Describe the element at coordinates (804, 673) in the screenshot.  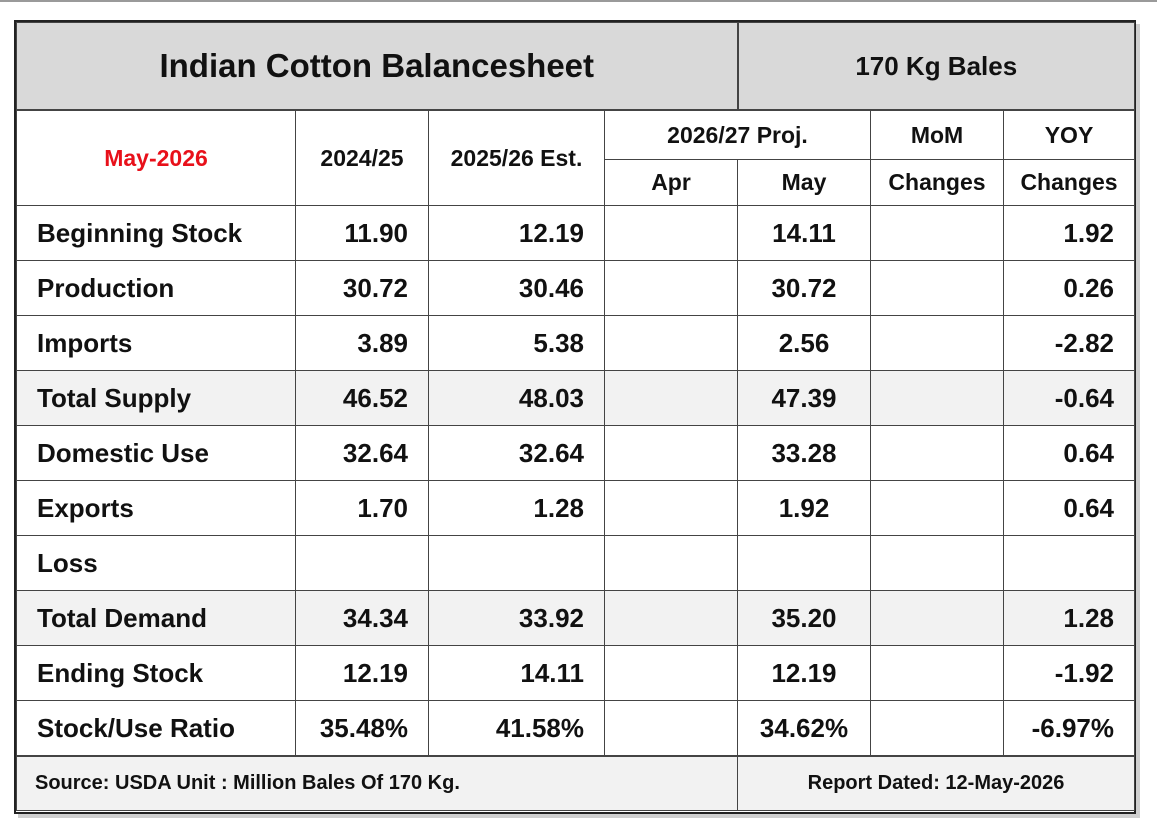
I see `value-may: 12.19` at that location.